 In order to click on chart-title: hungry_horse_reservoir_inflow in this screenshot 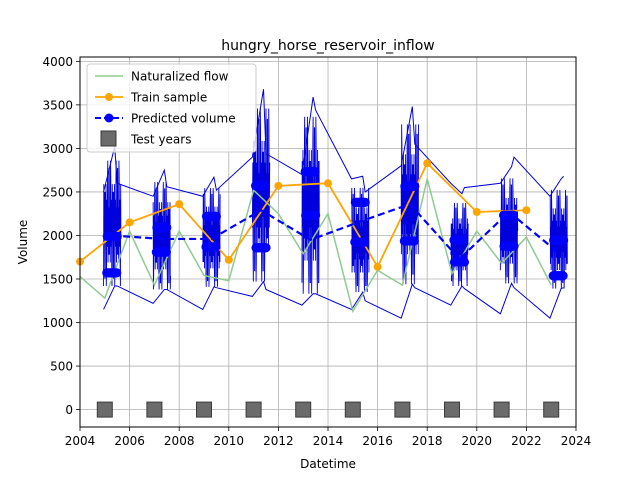, I will do `click(327, 46)`.